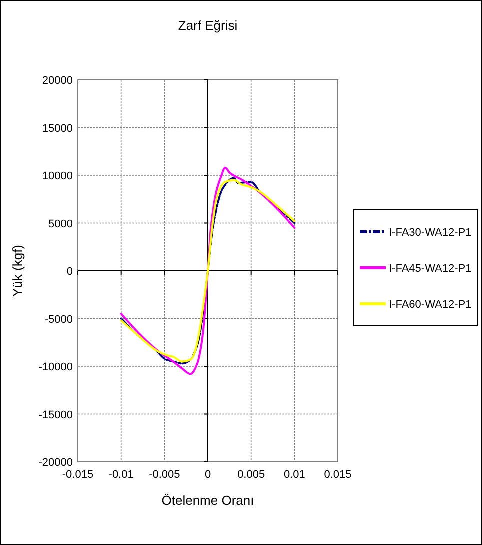  Describe the element at coordinates (55, 415) in the screenshot. I see `y-tick-label: -15000` at that location.